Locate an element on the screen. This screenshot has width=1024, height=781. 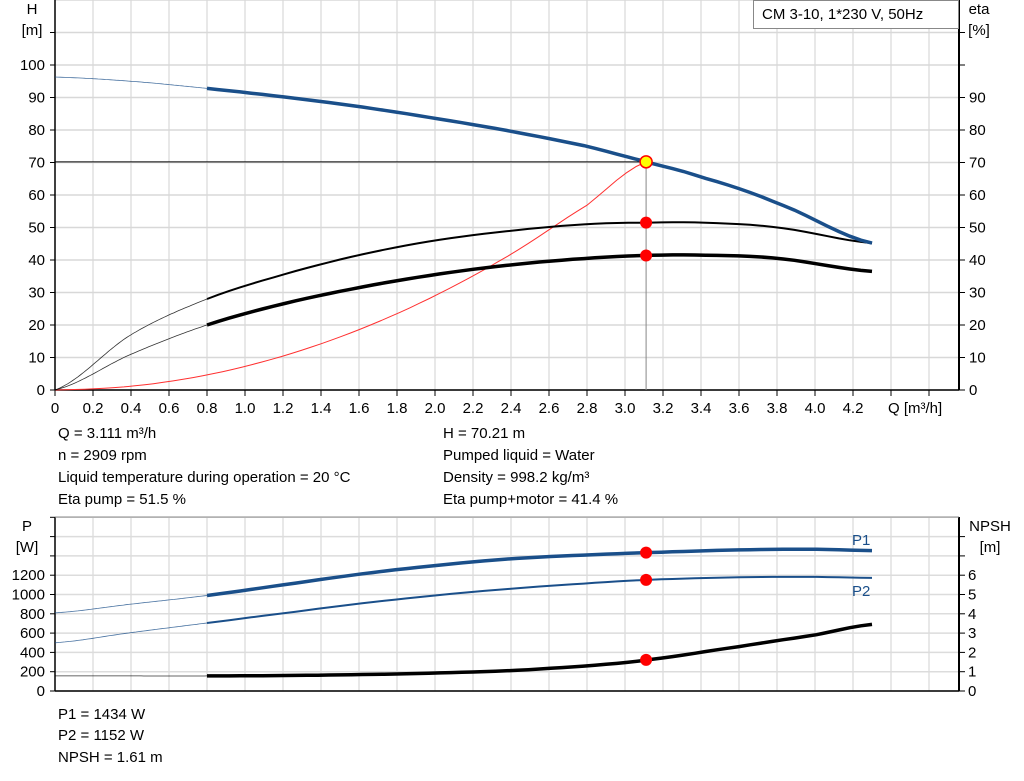
npsh-curve-line is located at coordinates (540, 650).